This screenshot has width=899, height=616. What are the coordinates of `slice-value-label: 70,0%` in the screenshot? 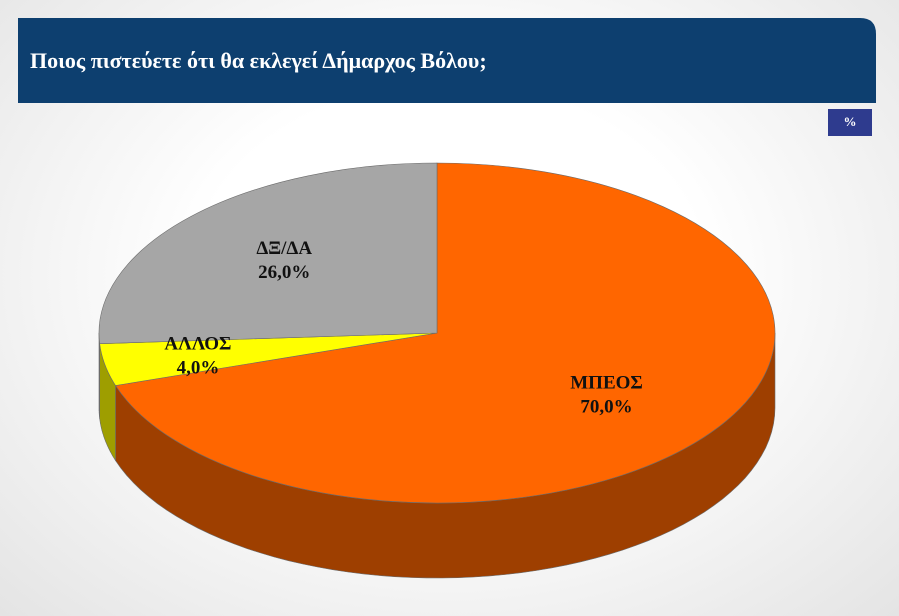 It's located at (606, 406).